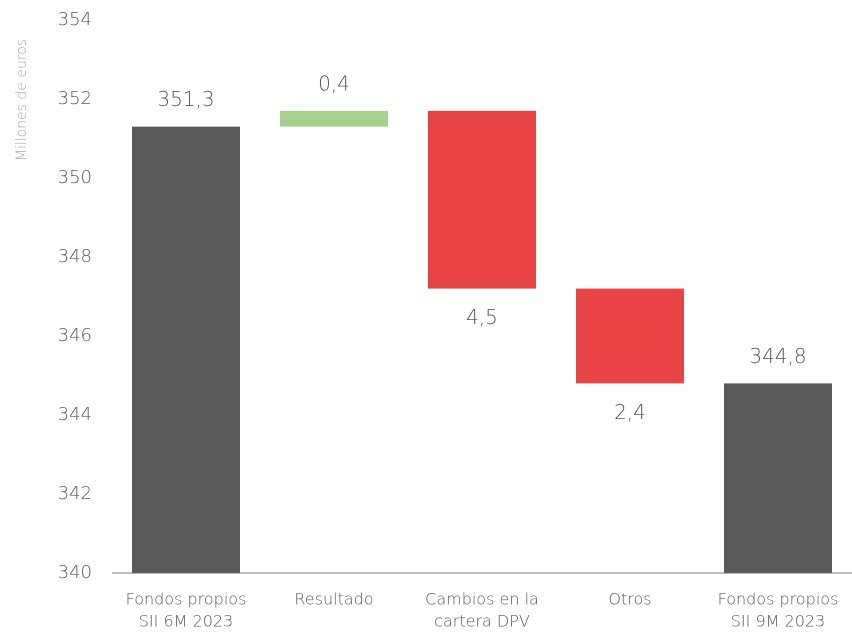 This screenshot has height=634, width=852. I want to click on x-tick-label: Otros, so click(629, 599).